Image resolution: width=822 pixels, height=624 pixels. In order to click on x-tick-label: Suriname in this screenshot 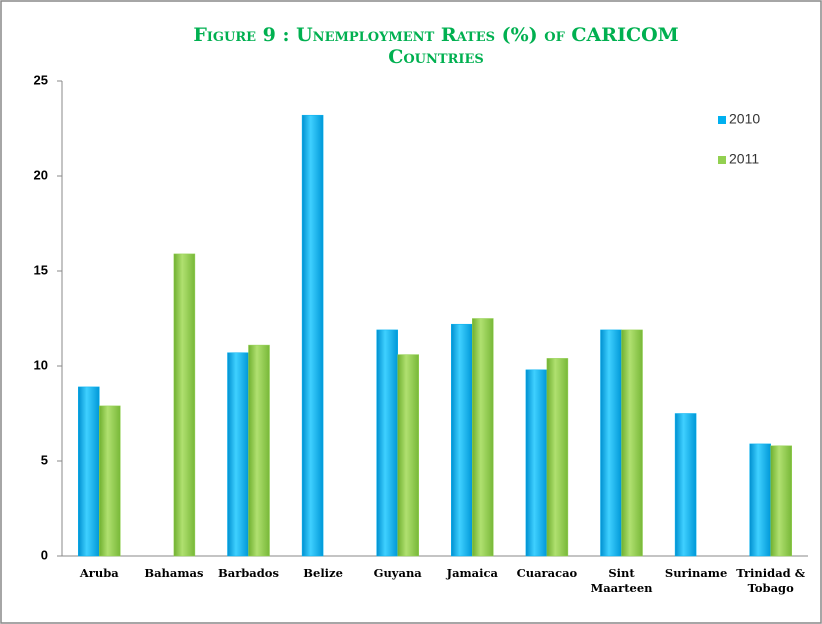, I will do `click(696, 573)`.